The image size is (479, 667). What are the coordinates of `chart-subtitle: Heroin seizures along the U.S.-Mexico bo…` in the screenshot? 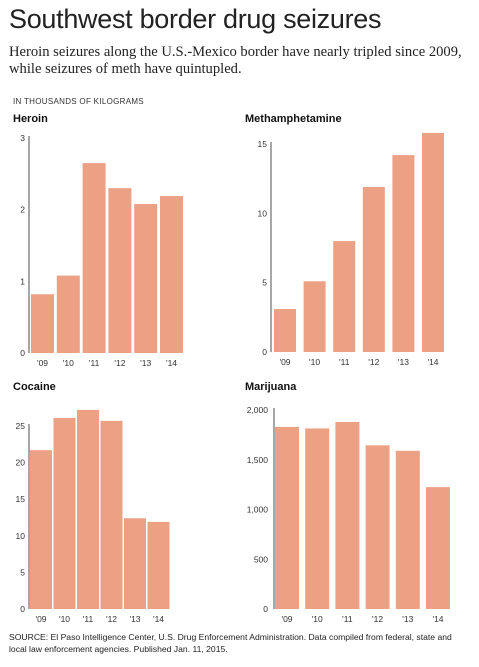 It's located at (235, 60).